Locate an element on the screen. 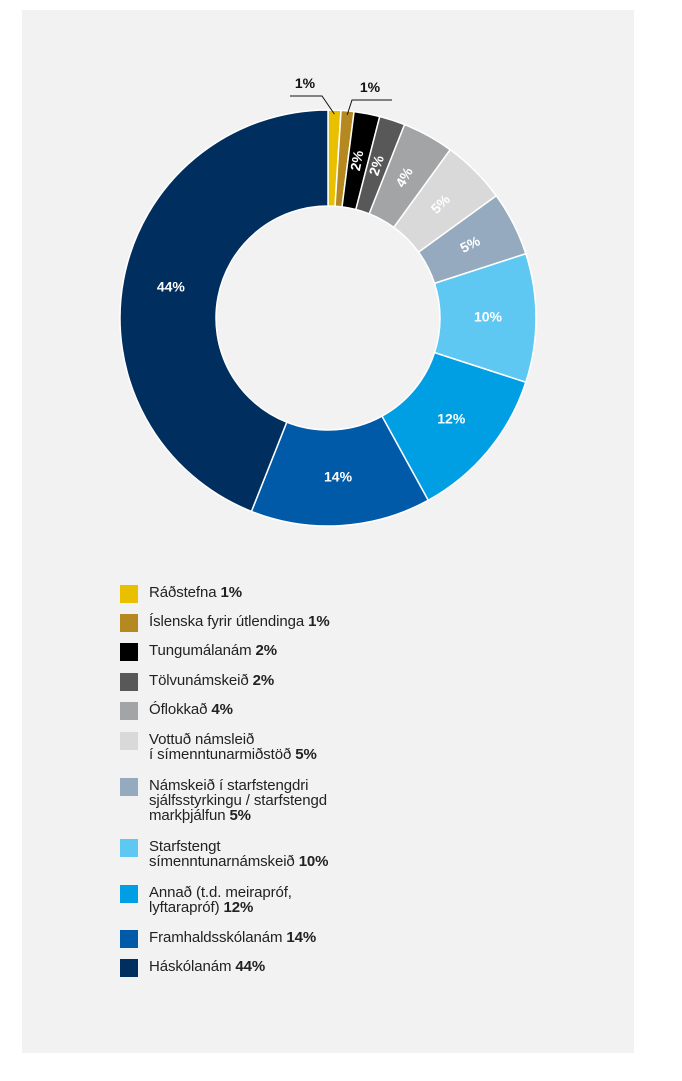 This screenshot has width=682, height=1081. legend-item: Íslenska fyrir útlendinga 1% is located at coordinates (225, 623).